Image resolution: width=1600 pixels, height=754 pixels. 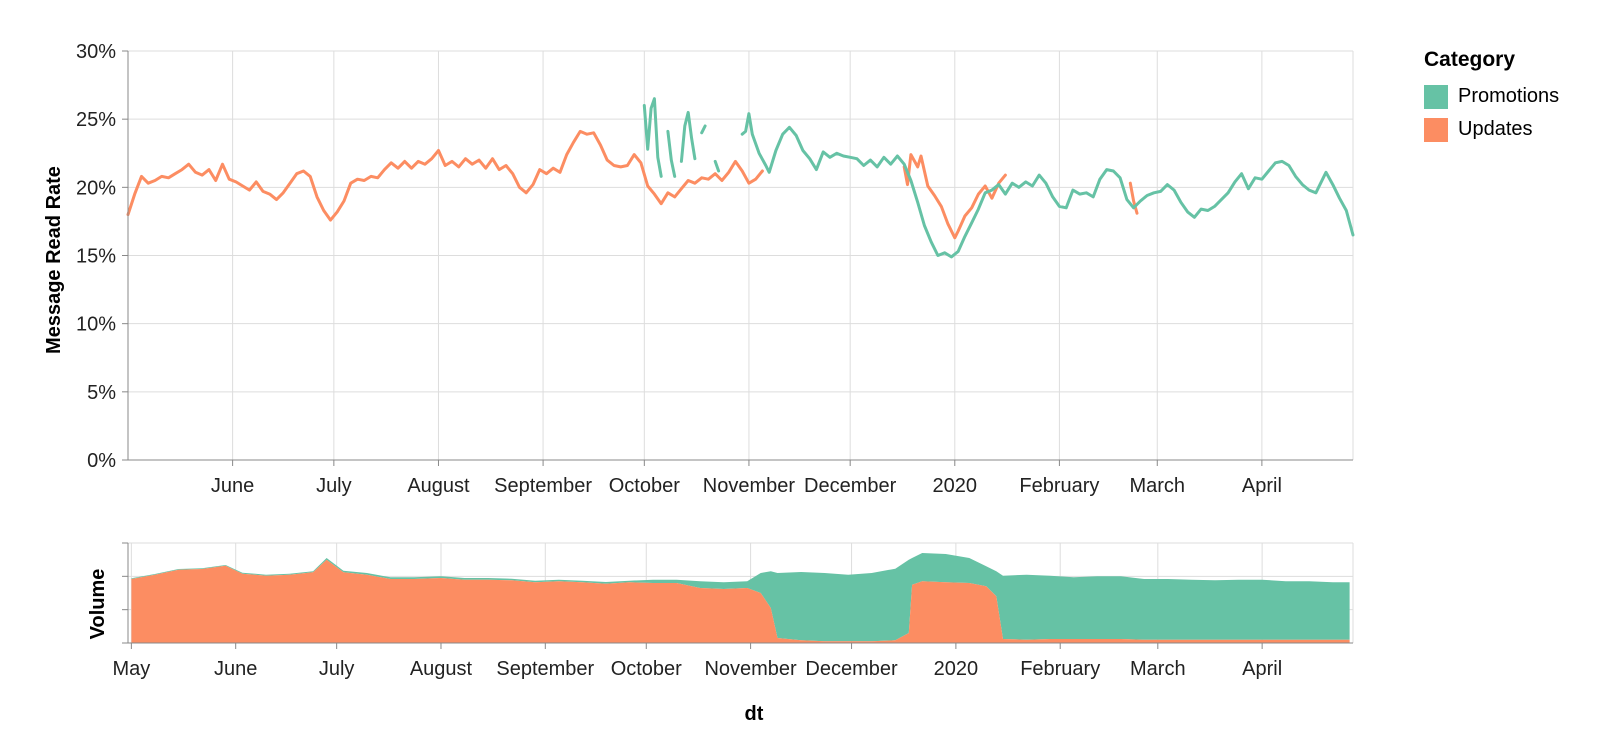 I want to click on x-axis-title: dt, so click(x=754, y=714).